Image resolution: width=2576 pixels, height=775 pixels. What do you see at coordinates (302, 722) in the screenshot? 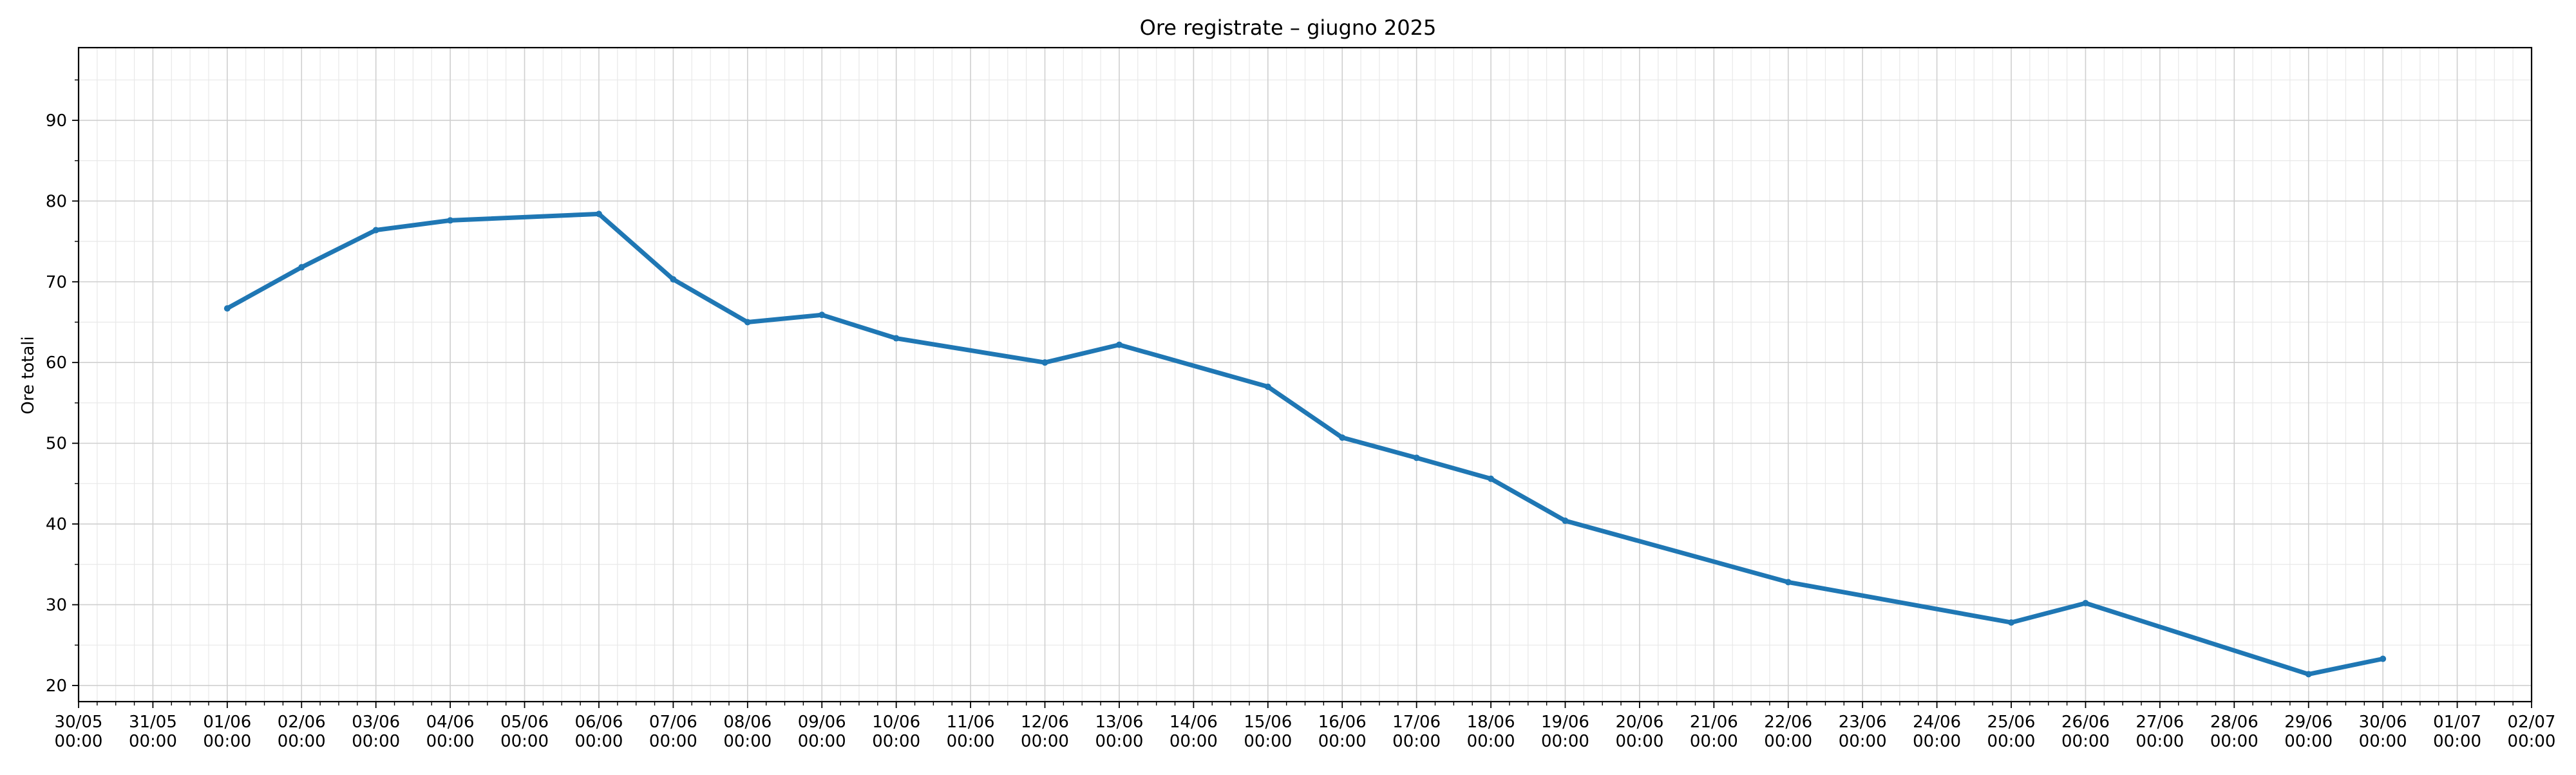
I see `x-tick-label-date: 02/06` at bounding box center [302, 722].